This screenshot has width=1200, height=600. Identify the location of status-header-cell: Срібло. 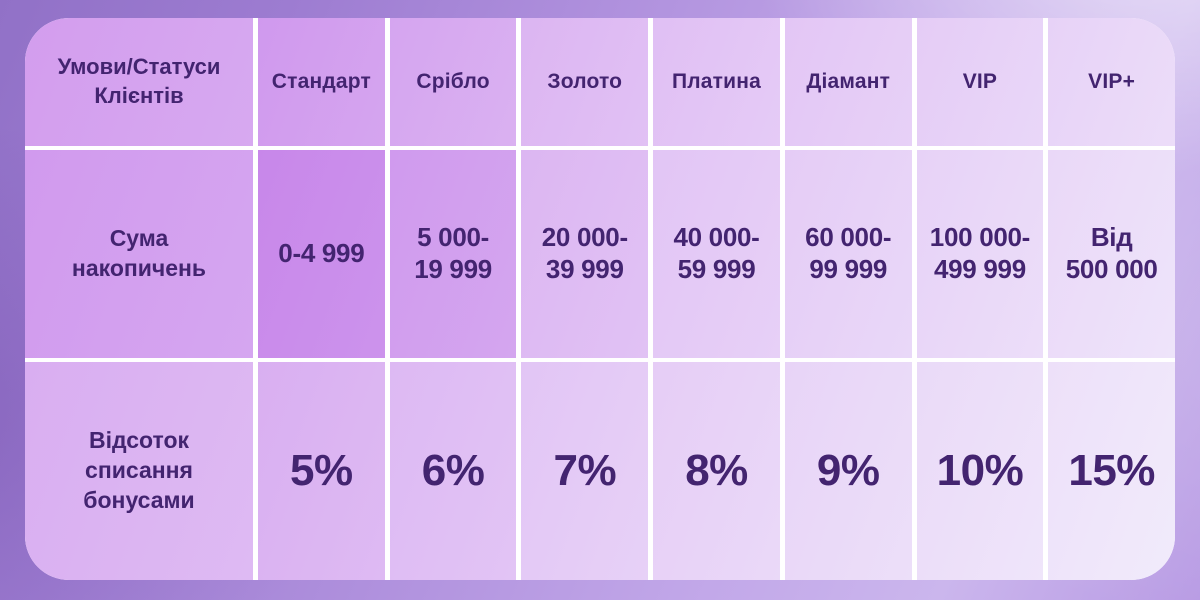
(453, 82).